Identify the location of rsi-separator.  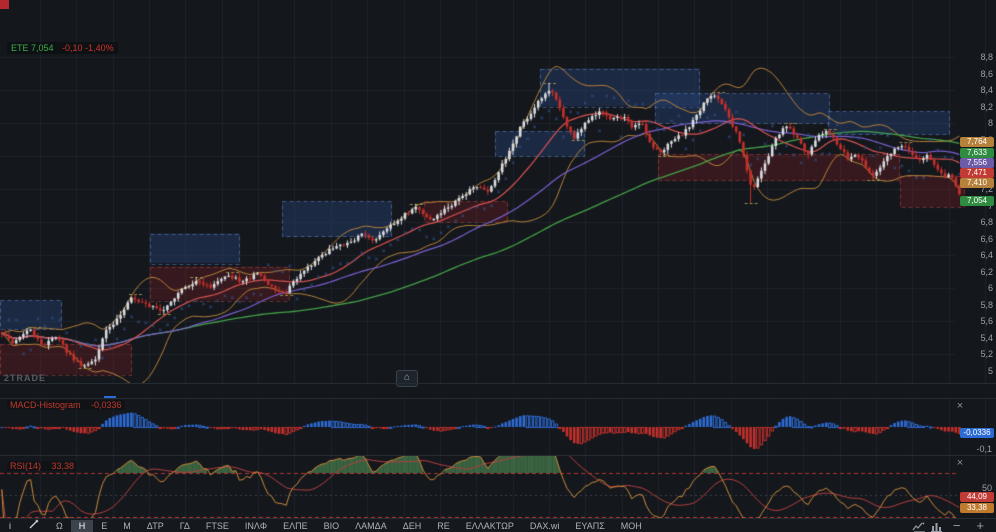
(498, 455).